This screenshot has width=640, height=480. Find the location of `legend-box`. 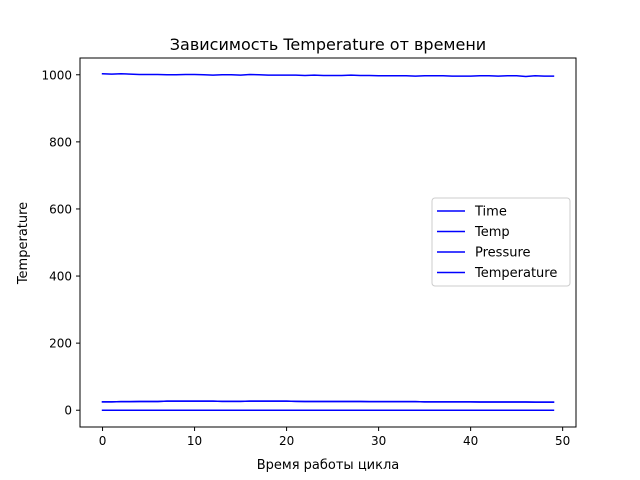

legend-box is located at coordinates (501, 242).